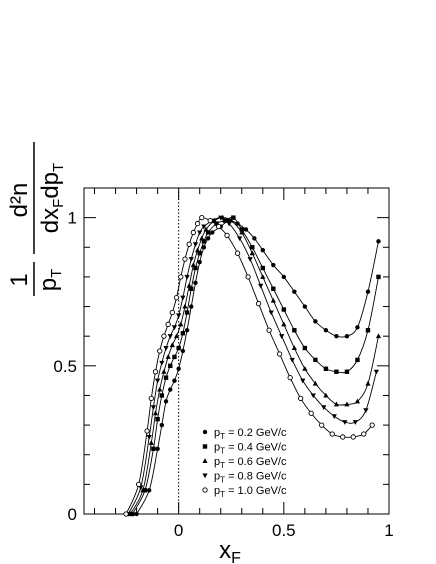  I want to click on y-label-d2n: d²n, so click(19, 200).